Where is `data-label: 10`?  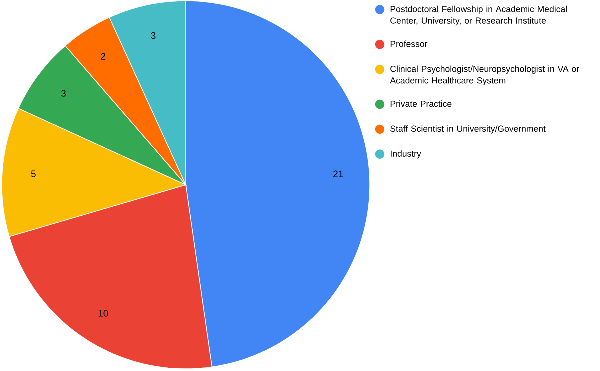
data-label: 10 is located at coordinates (103, 313).